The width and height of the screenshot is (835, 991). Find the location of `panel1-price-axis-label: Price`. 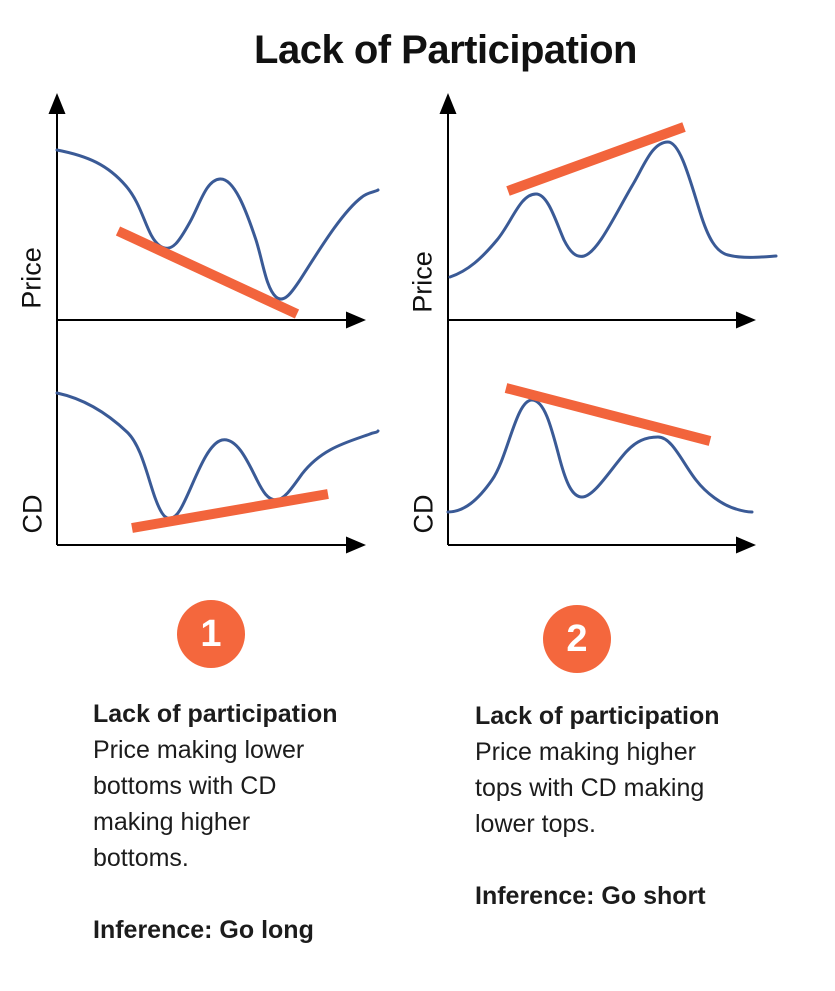

panel1-price-axis-label: Price is located at coordinates (31, 278).